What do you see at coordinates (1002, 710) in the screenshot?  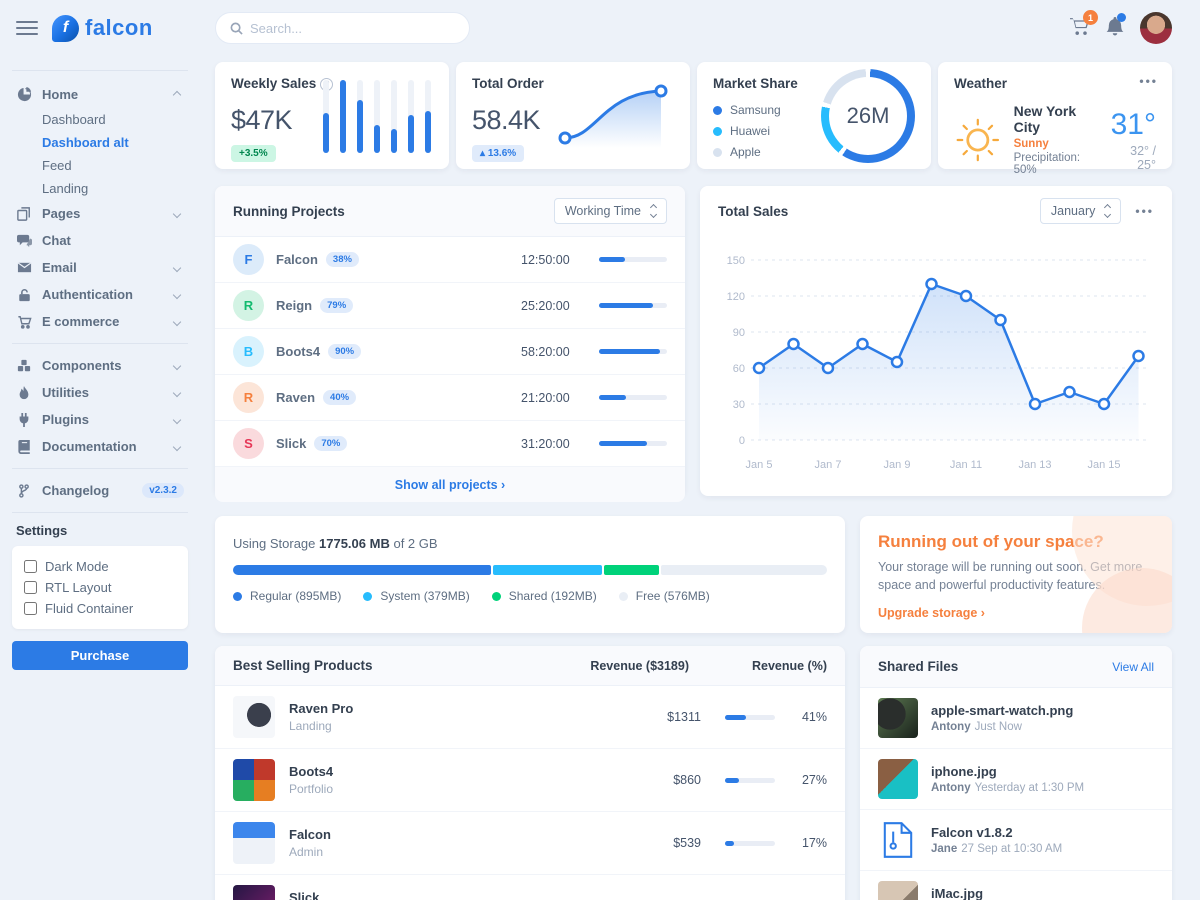 I see `file-name: apple-smart-watch.png` at bounding box center [1002, 710].